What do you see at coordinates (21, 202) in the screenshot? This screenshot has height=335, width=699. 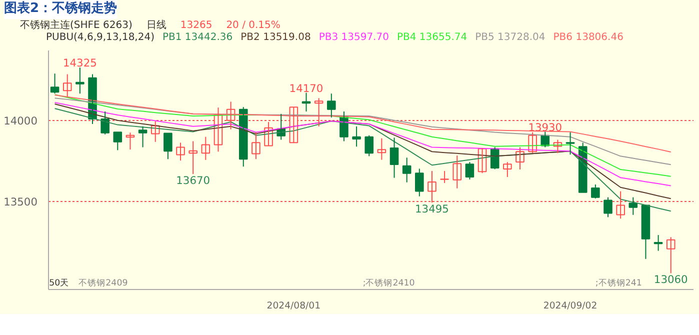 I see `y-tick-label: 13500` at bounding box center [21, 202].